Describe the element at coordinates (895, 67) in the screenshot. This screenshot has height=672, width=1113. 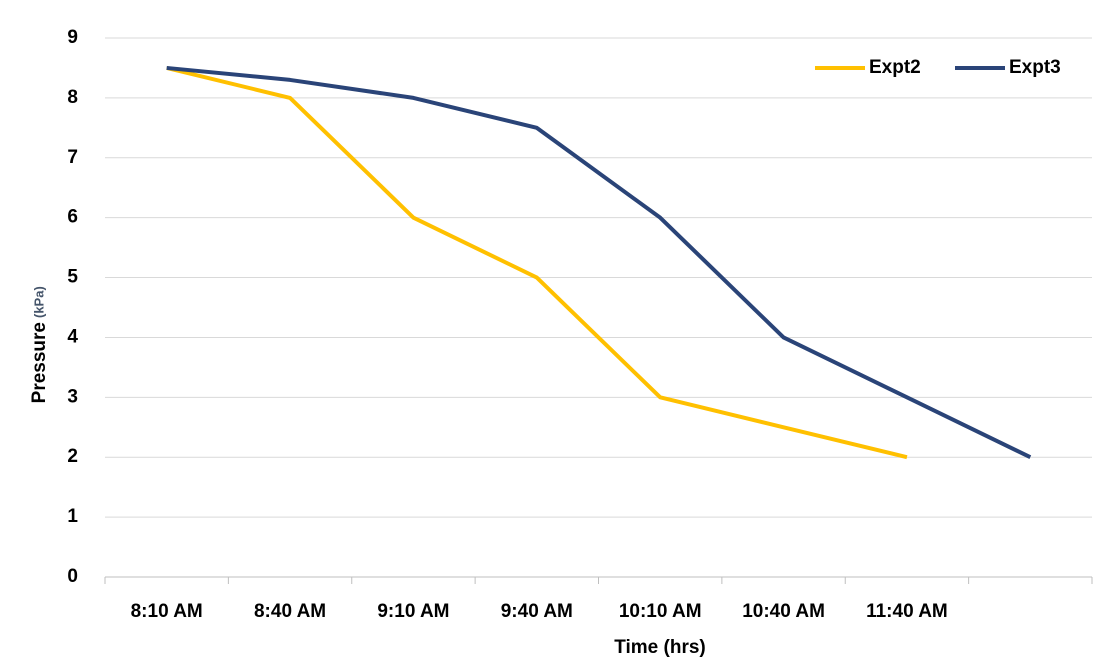
I see `legend-label: Expt2` at that location.